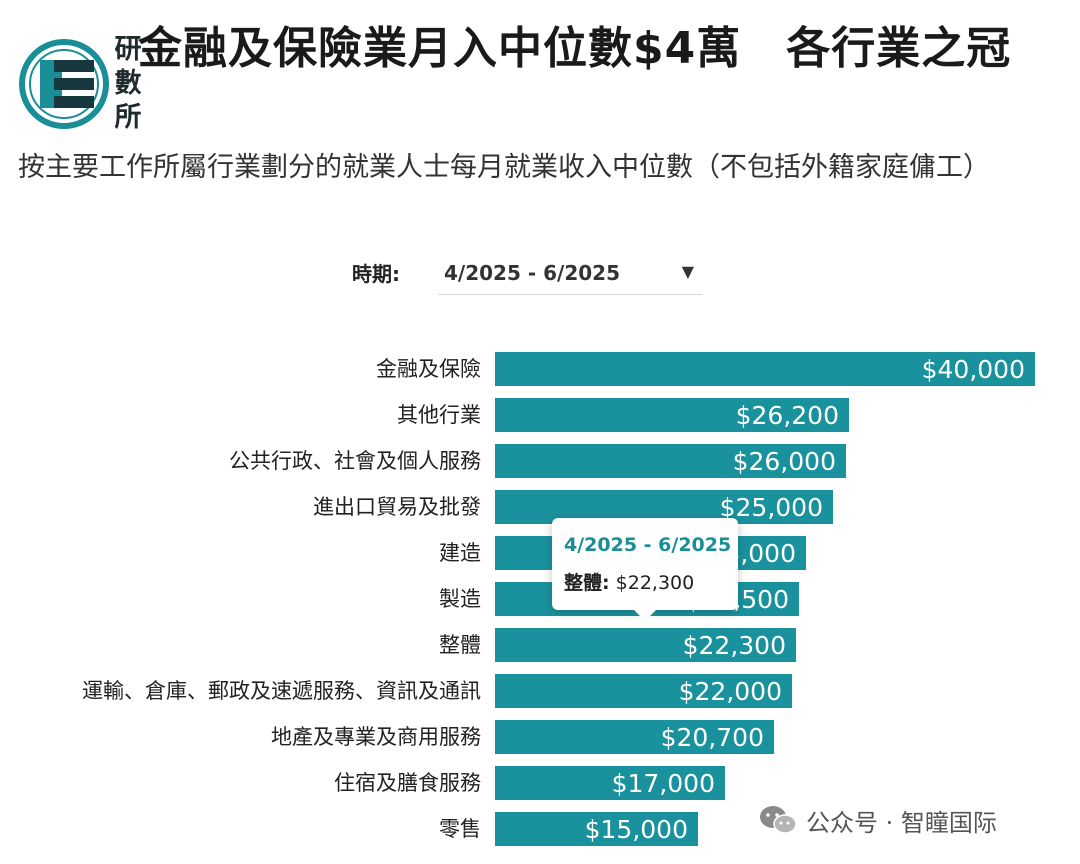  I want to click on category-label-4: 建造, so click(460, 553).